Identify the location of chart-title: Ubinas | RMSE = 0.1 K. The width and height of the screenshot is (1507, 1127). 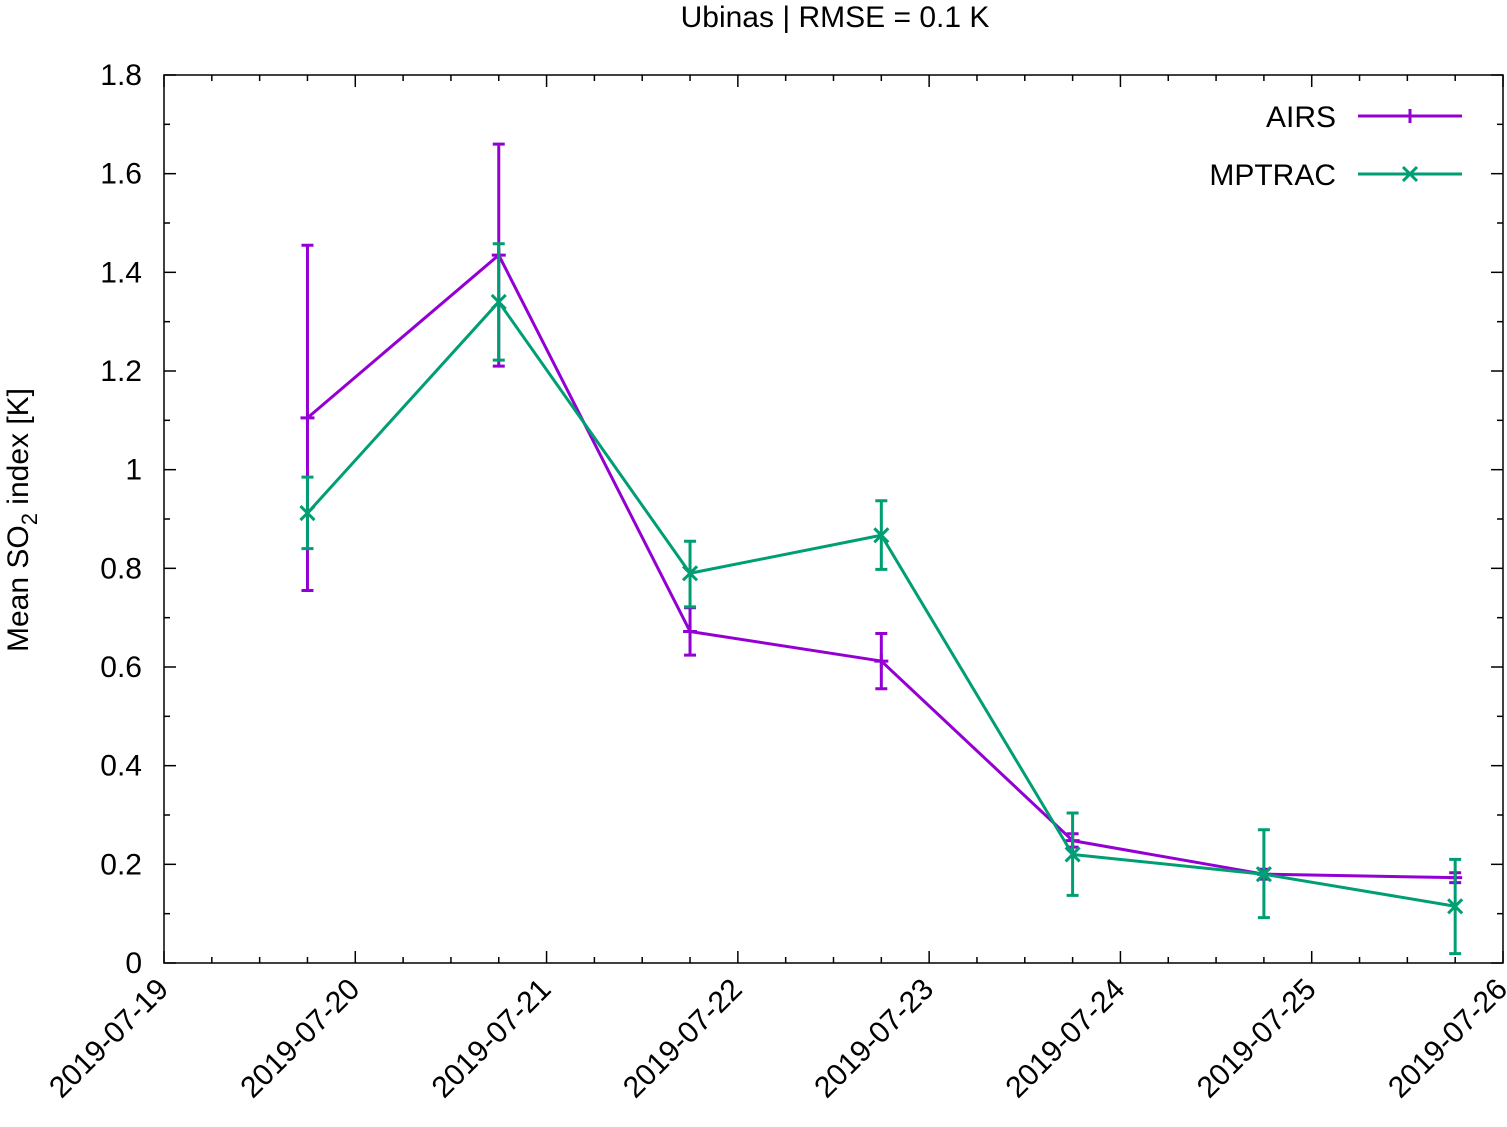
(835, 17).